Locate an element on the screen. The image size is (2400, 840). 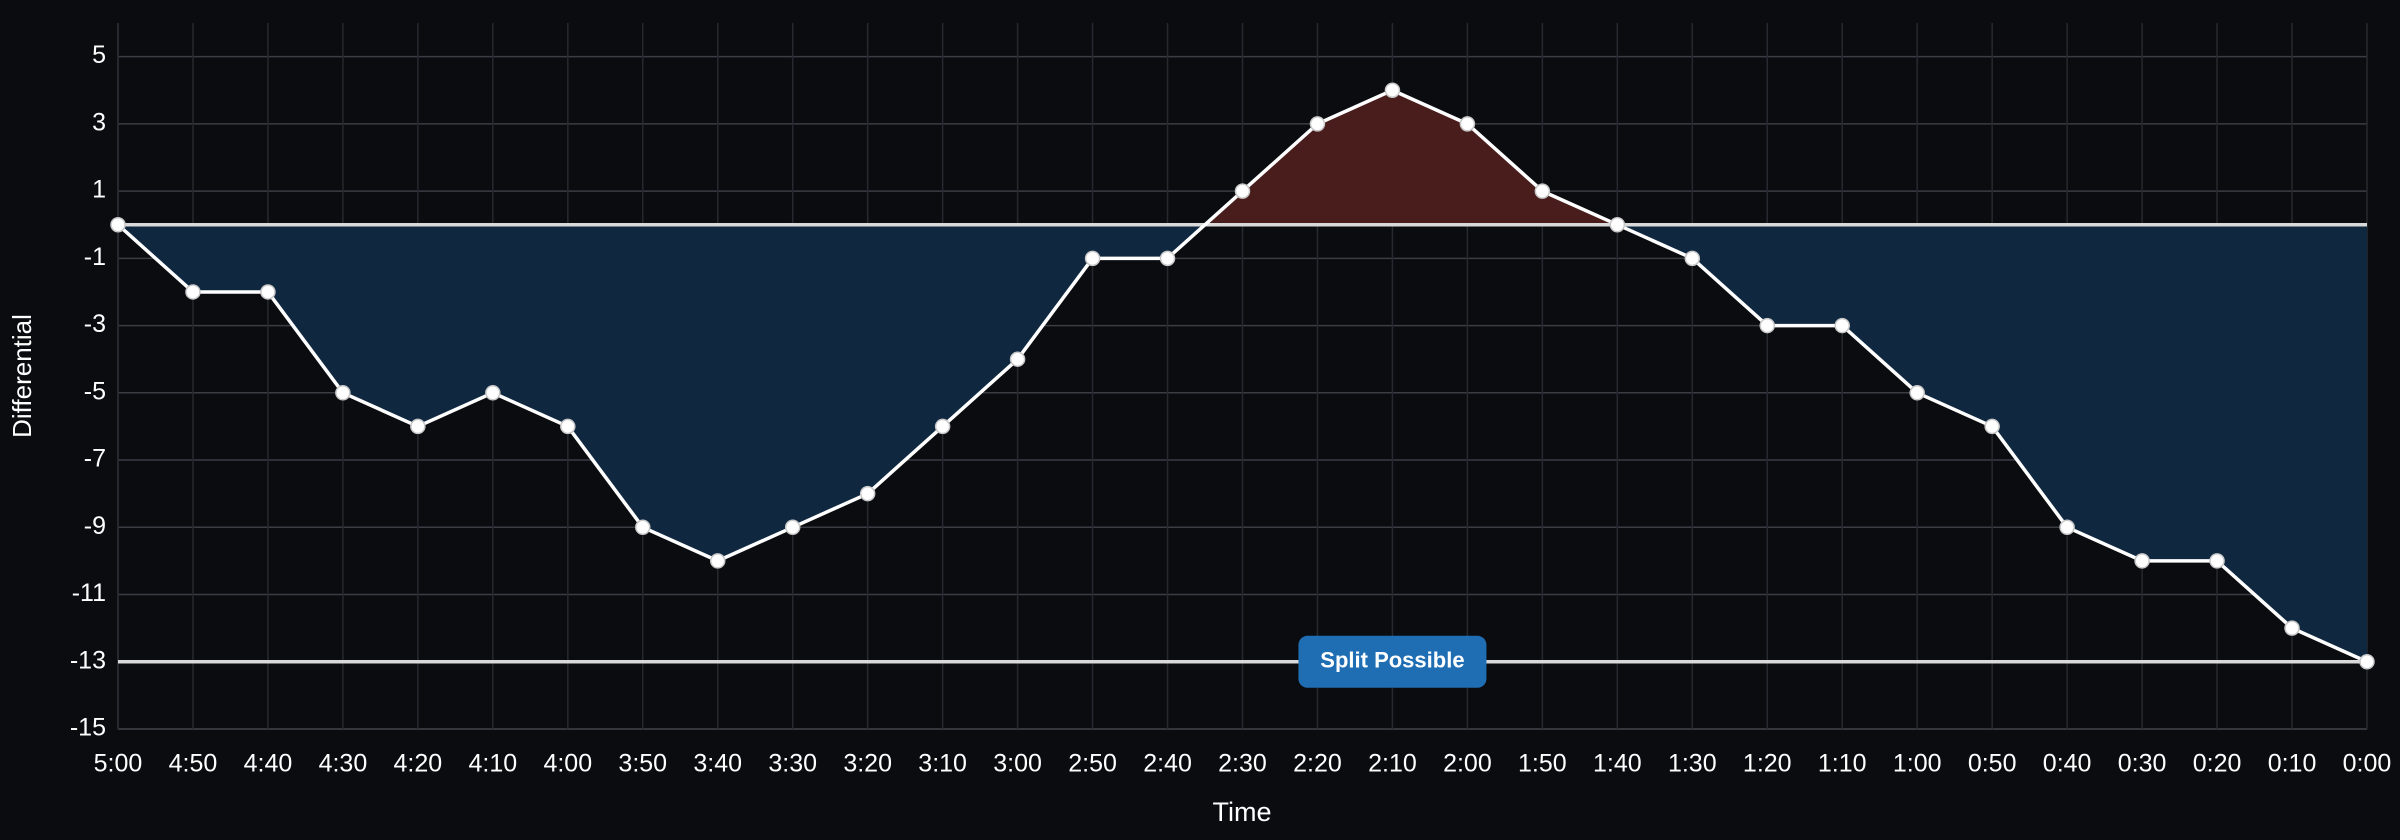
x-tick-label: 0:20 is located at coordinates (2217, 764).